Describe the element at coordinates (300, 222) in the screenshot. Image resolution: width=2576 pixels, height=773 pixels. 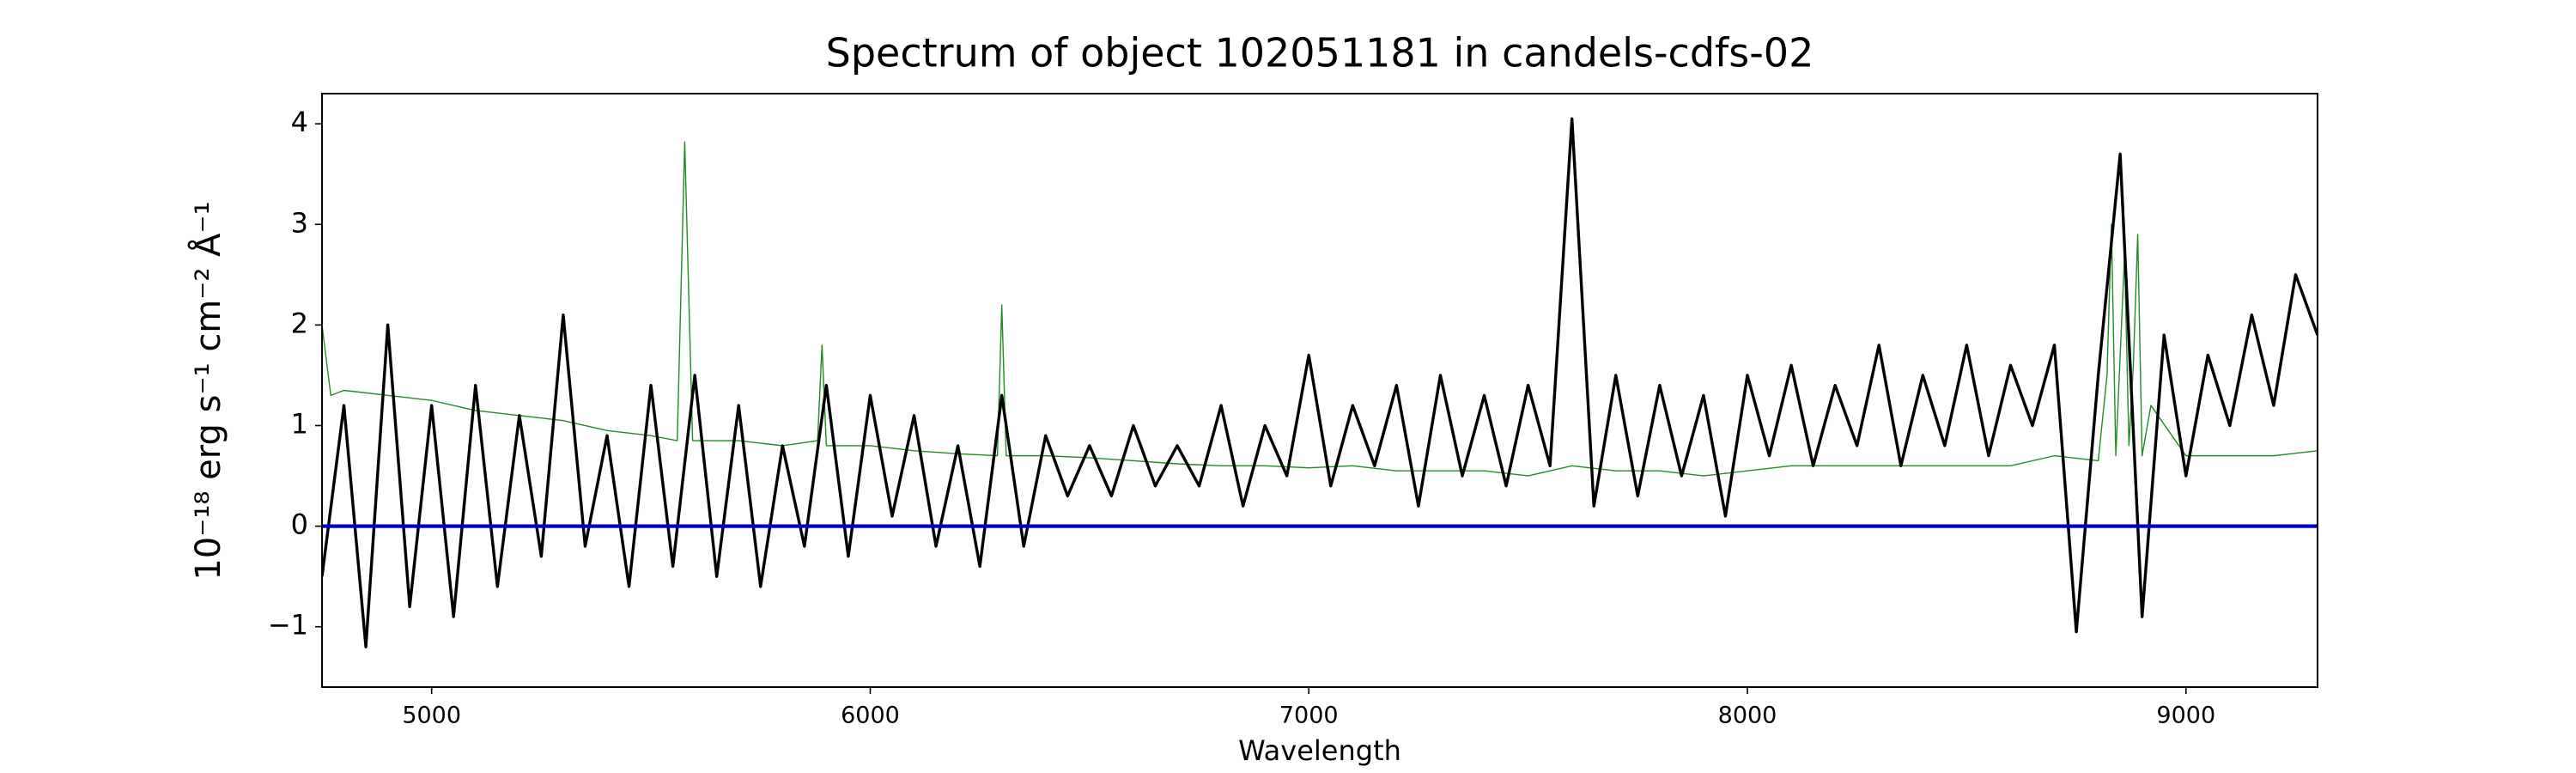
I see `y-tick-label: 3` at that location.